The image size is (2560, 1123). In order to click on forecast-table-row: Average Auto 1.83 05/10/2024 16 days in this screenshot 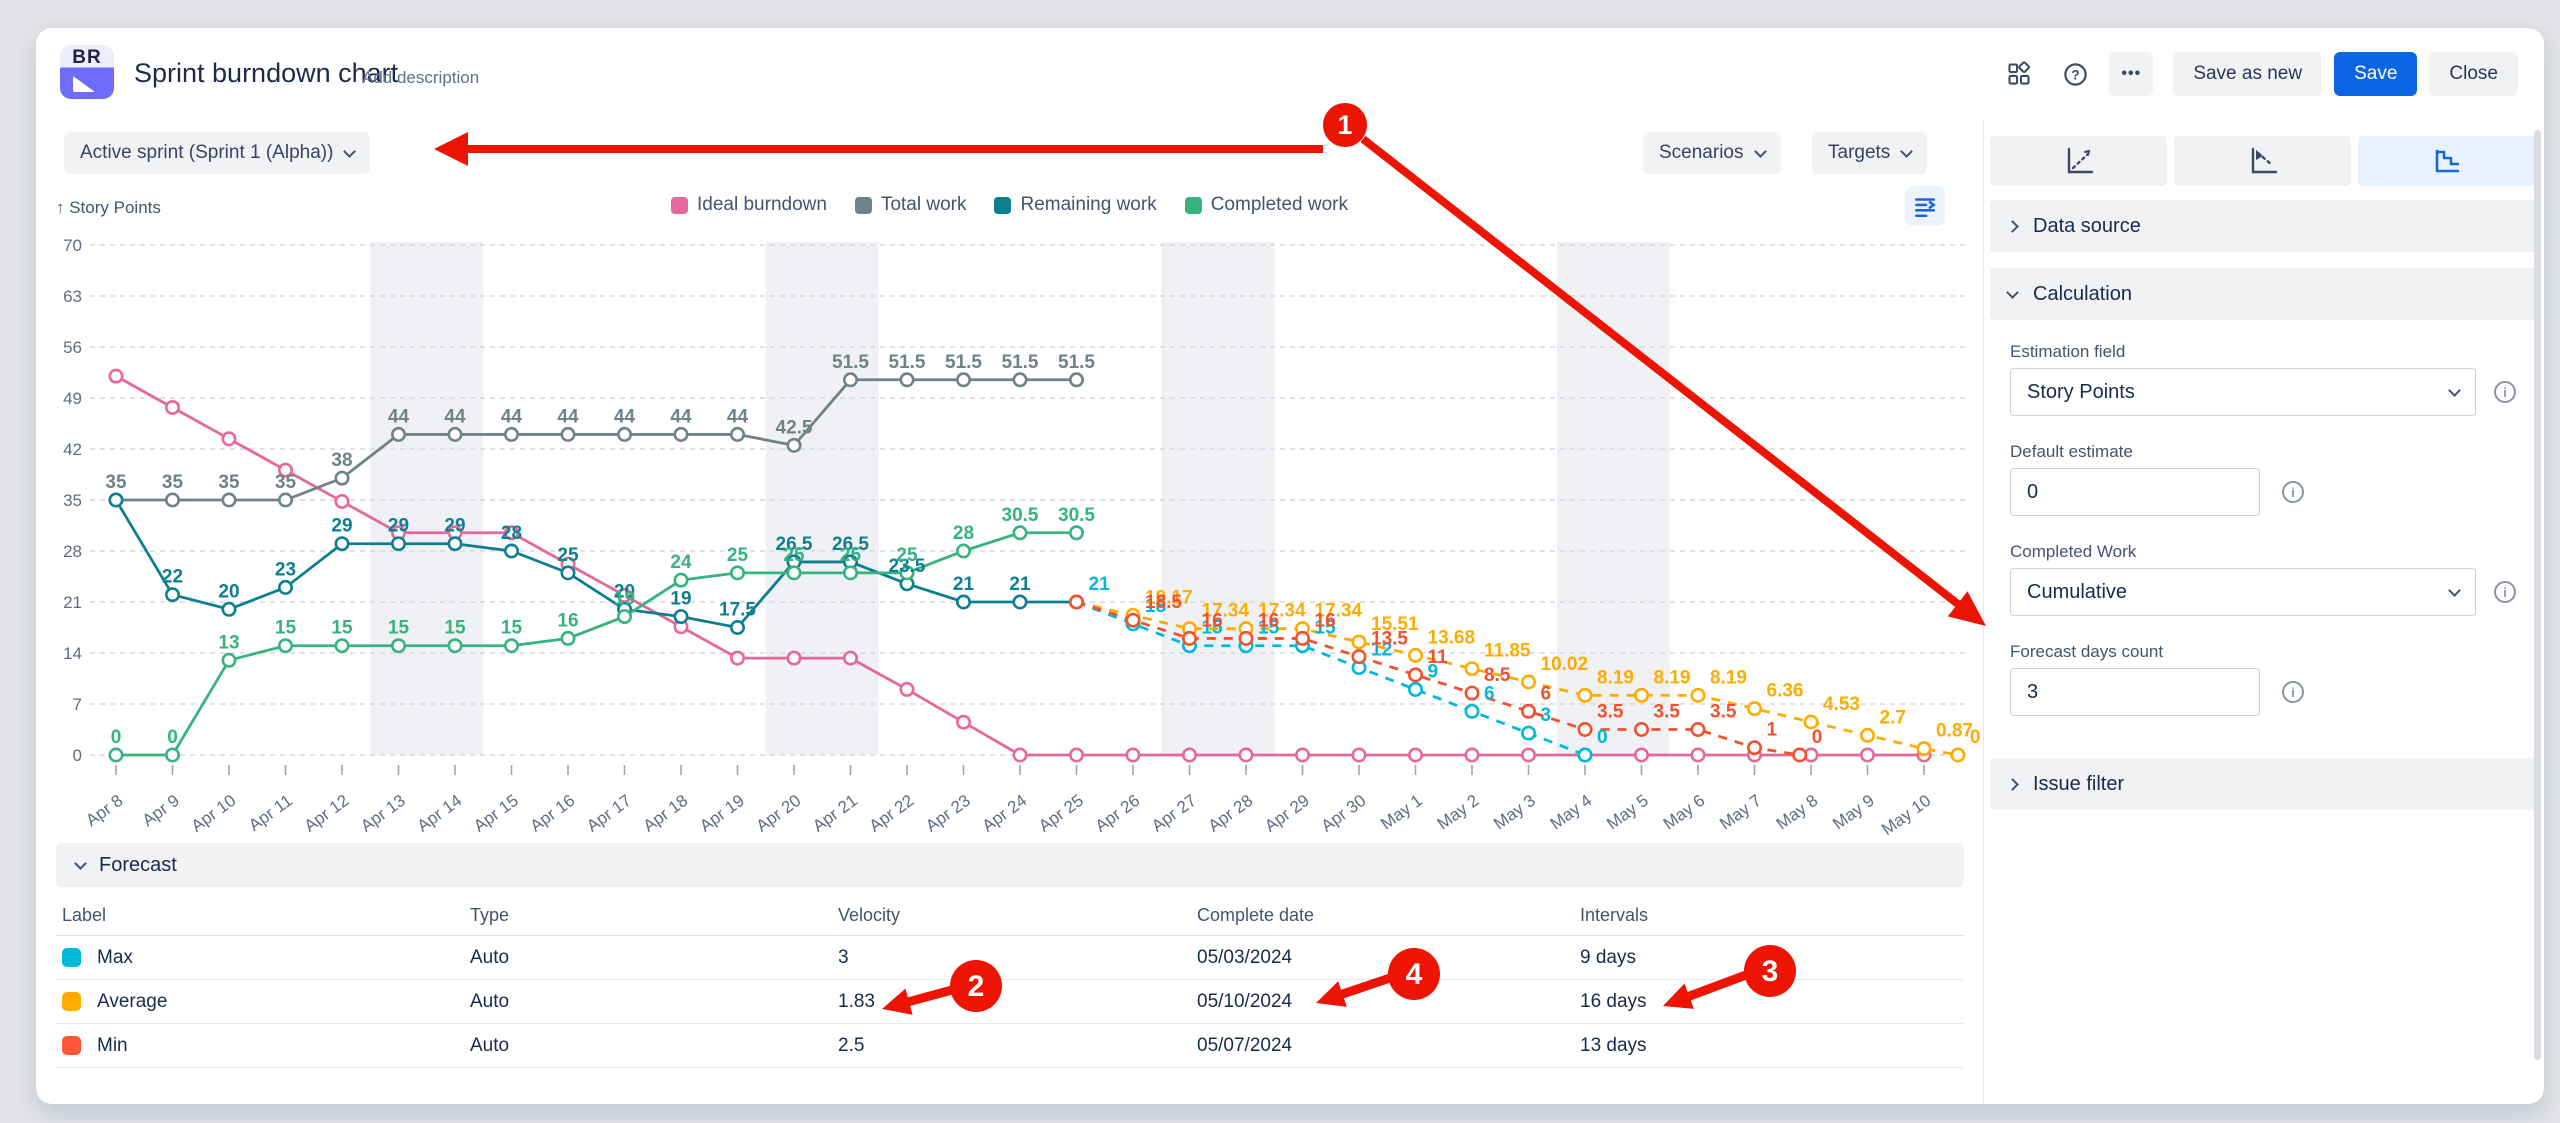, I will do `click(1010, 1002)`.